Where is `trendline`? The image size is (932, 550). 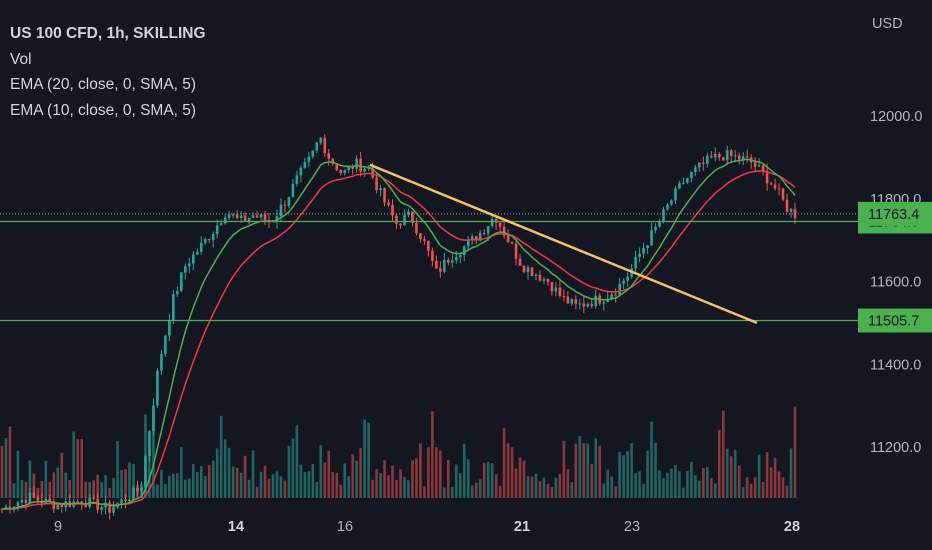
trendline is located at coordinates (563, 244).